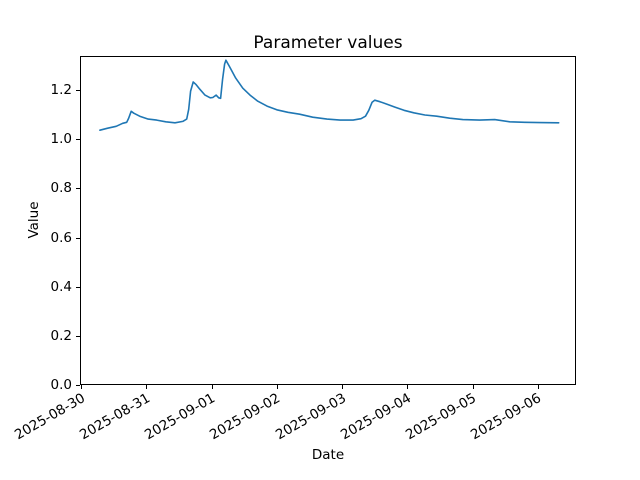  Describe the element at coordinates (61, 286) in the screenshot. I see `y-tick-label: 0.4` at that location.